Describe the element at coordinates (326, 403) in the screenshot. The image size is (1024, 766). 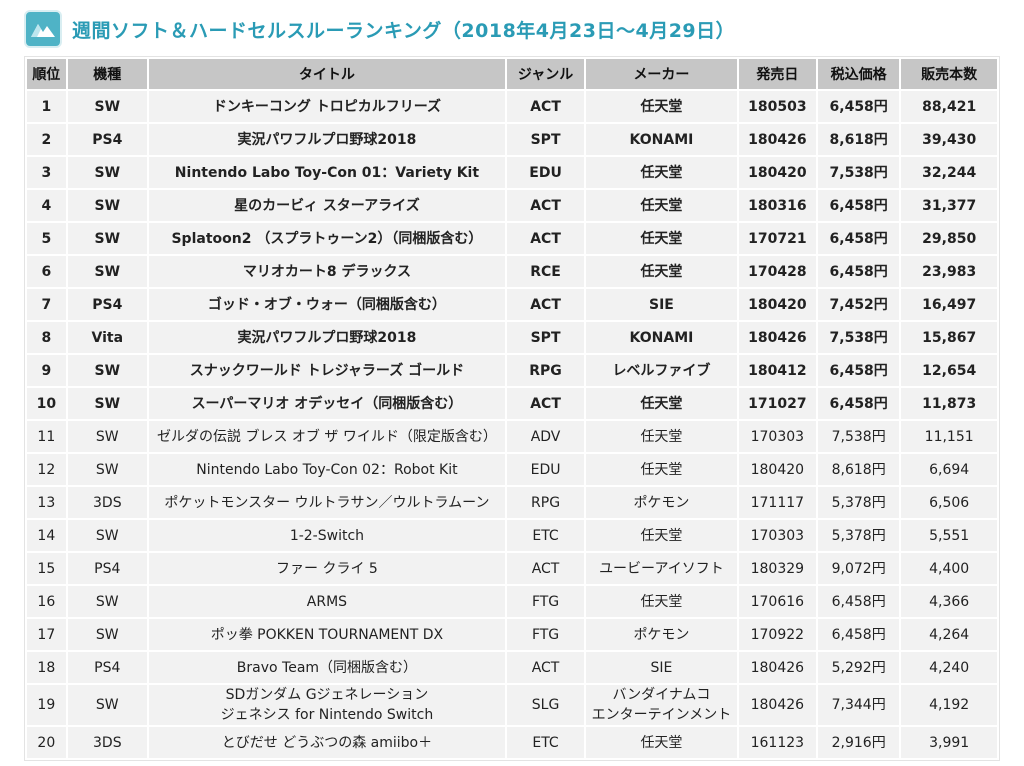
I see `title-cell: スーパーマリオ オデッセイ（同梱版含む）` at that location.